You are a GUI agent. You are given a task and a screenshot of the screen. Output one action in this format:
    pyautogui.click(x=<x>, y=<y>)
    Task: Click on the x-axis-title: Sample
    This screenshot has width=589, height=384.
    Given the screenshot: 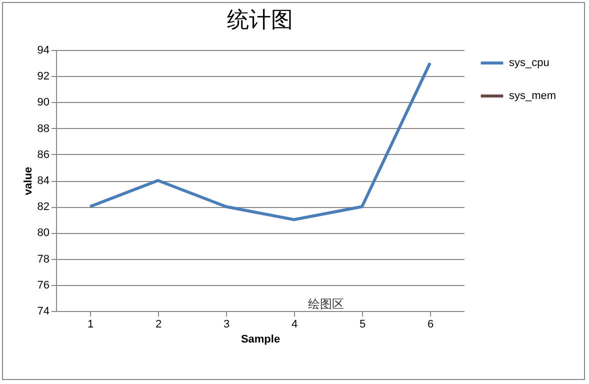 What is the action you would take?
    pyautogui.click(x=260, y=340)
    